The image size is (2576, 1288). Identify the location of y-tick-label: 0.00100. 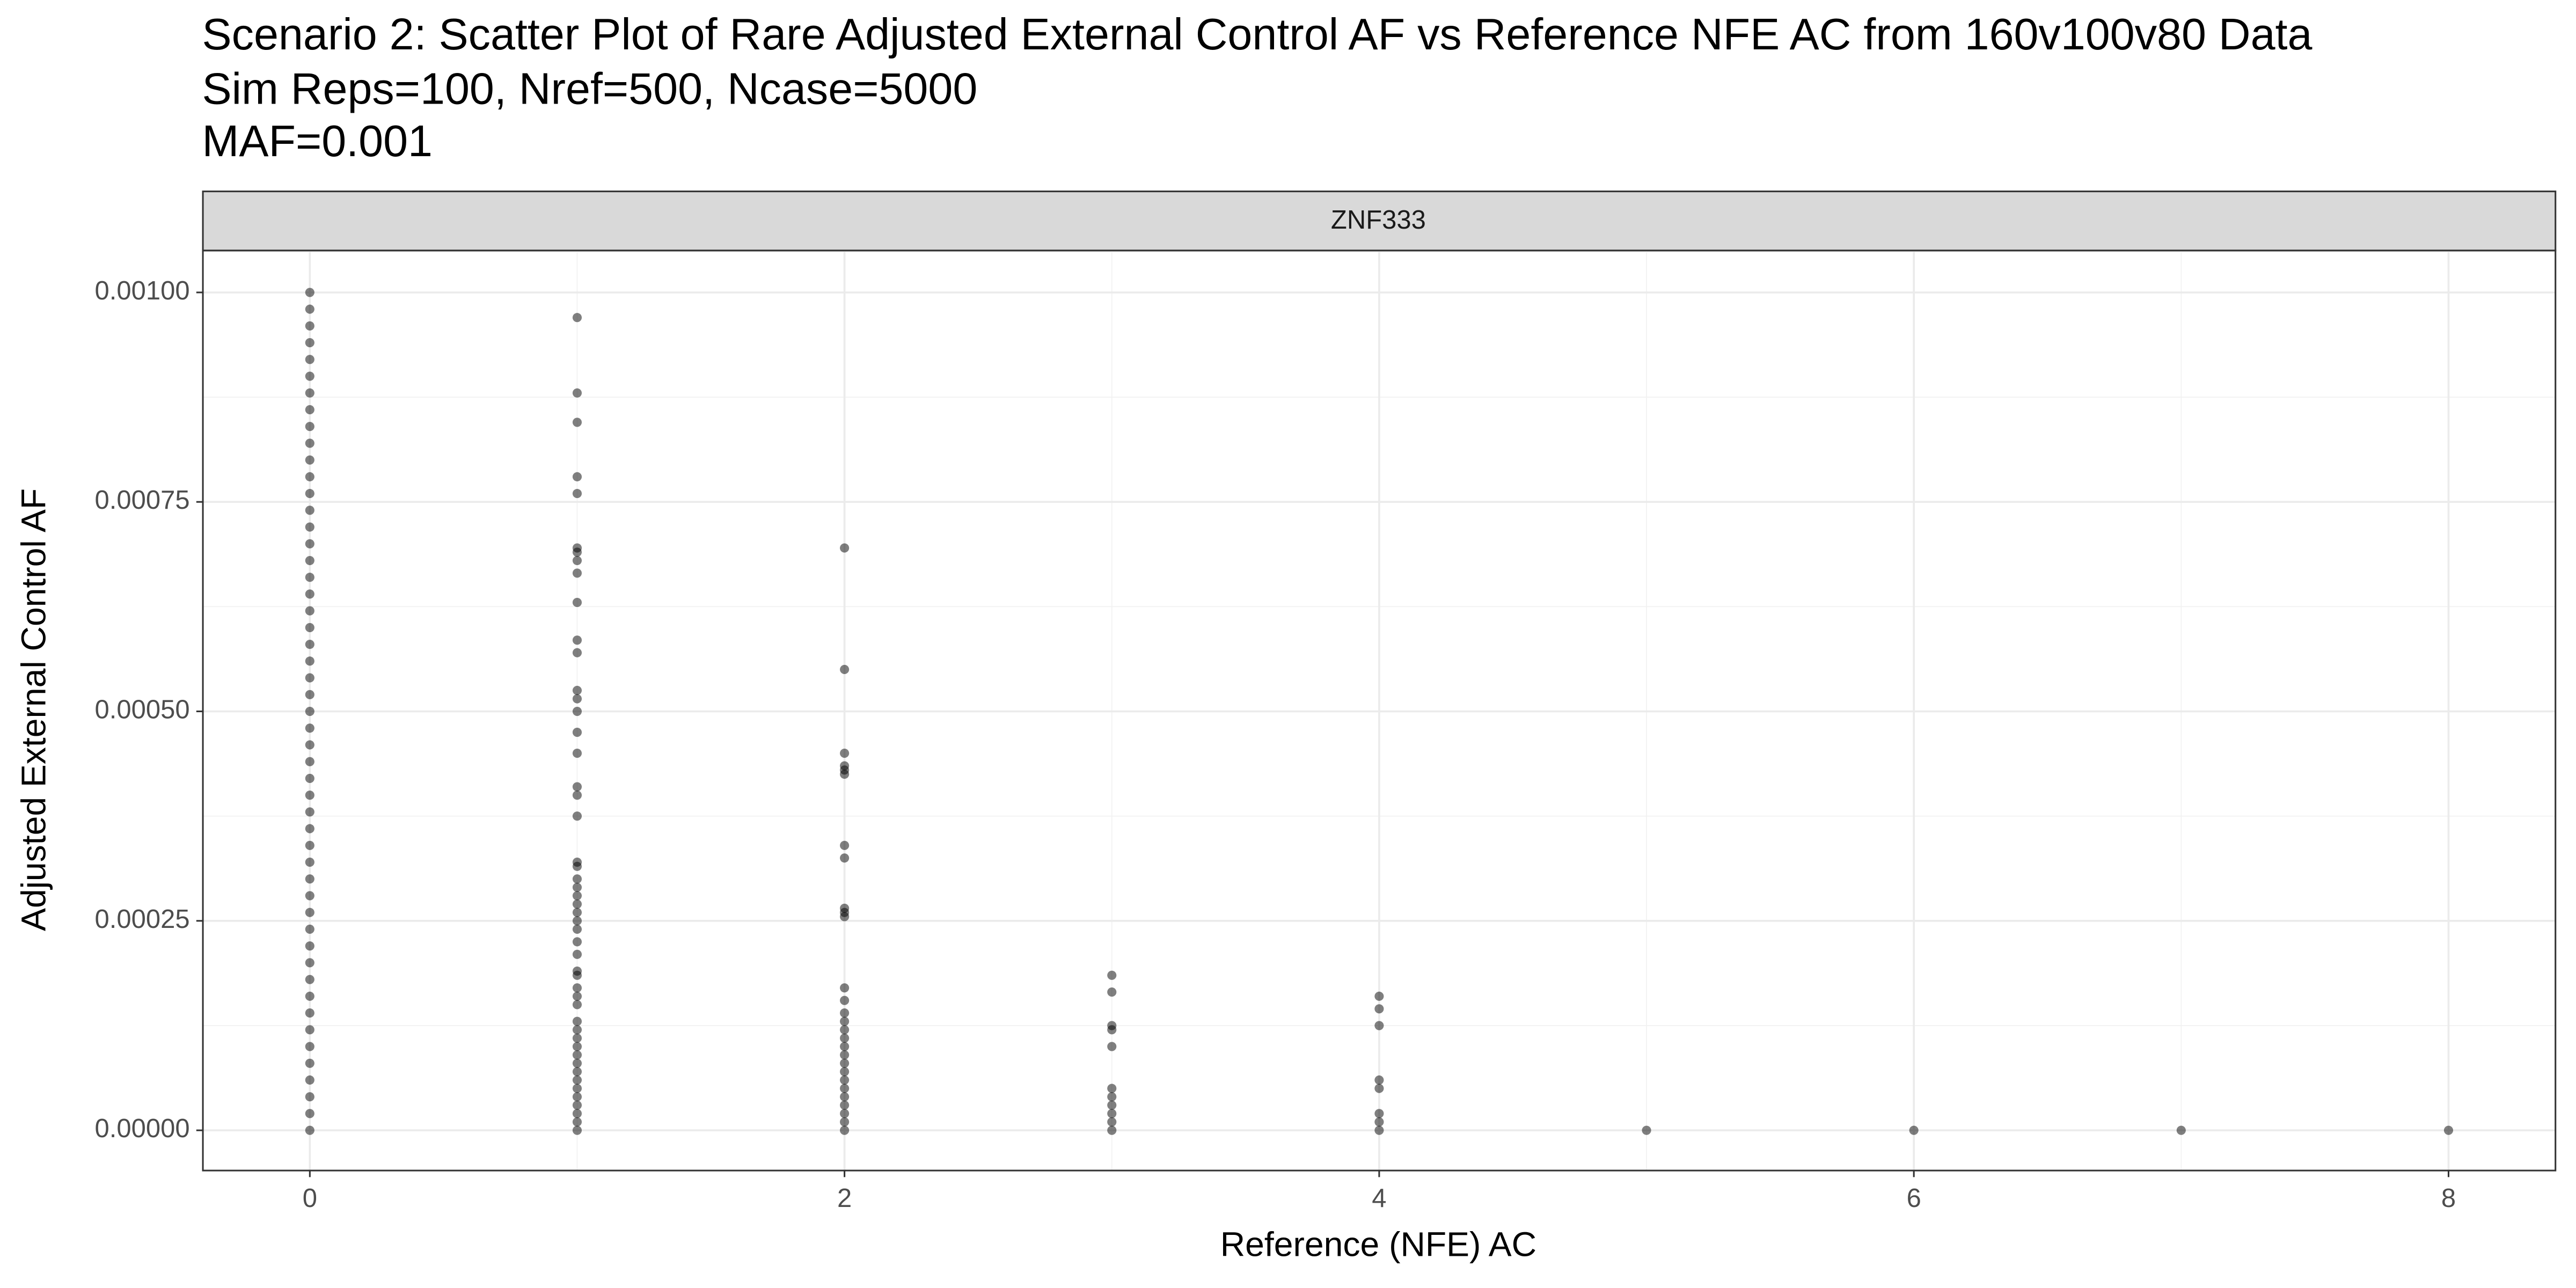
(142, 290).